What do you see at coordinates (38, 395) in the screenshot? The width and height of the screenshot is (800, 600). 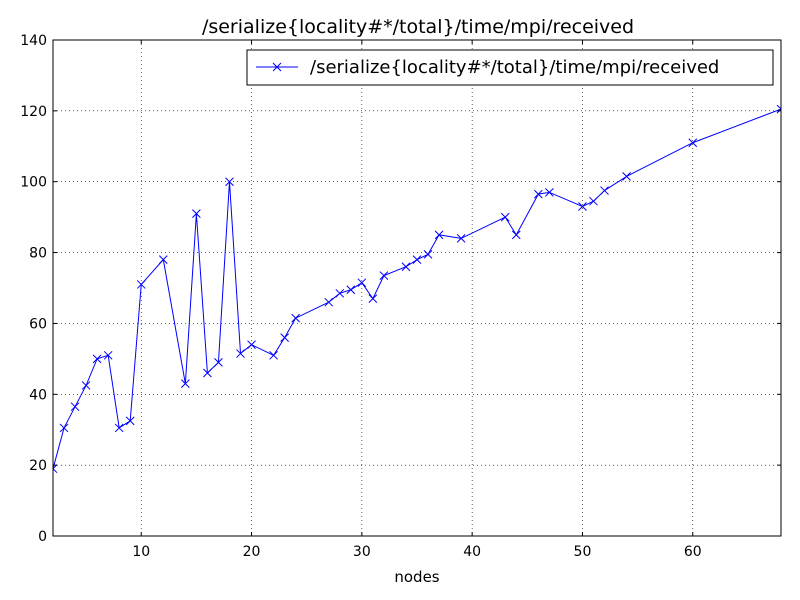 I see `y-tick-label: 40` at bounding box center [38, 395].